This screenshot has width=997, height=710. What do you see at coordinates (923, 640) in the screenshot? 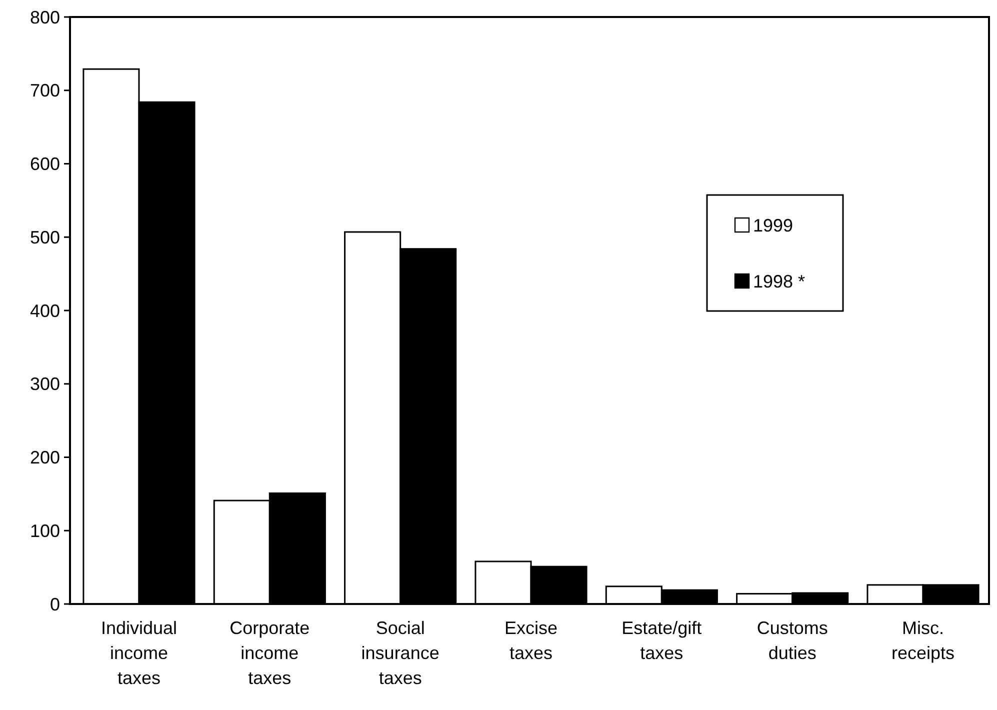
I see `x-tick-label: Misc. receipts` at bounding box center [923, 640].